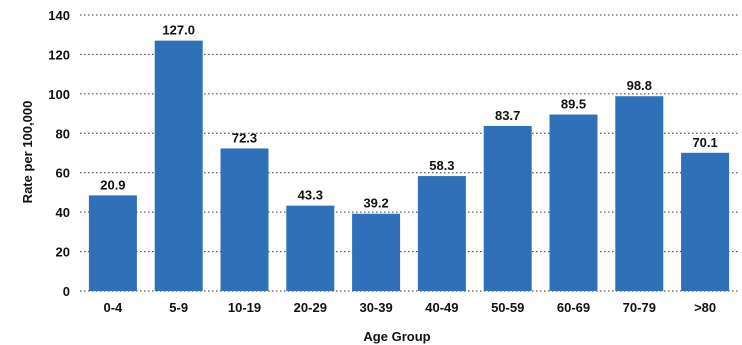  I want to click on x-tick-label: 50-59, so click(507, 307).